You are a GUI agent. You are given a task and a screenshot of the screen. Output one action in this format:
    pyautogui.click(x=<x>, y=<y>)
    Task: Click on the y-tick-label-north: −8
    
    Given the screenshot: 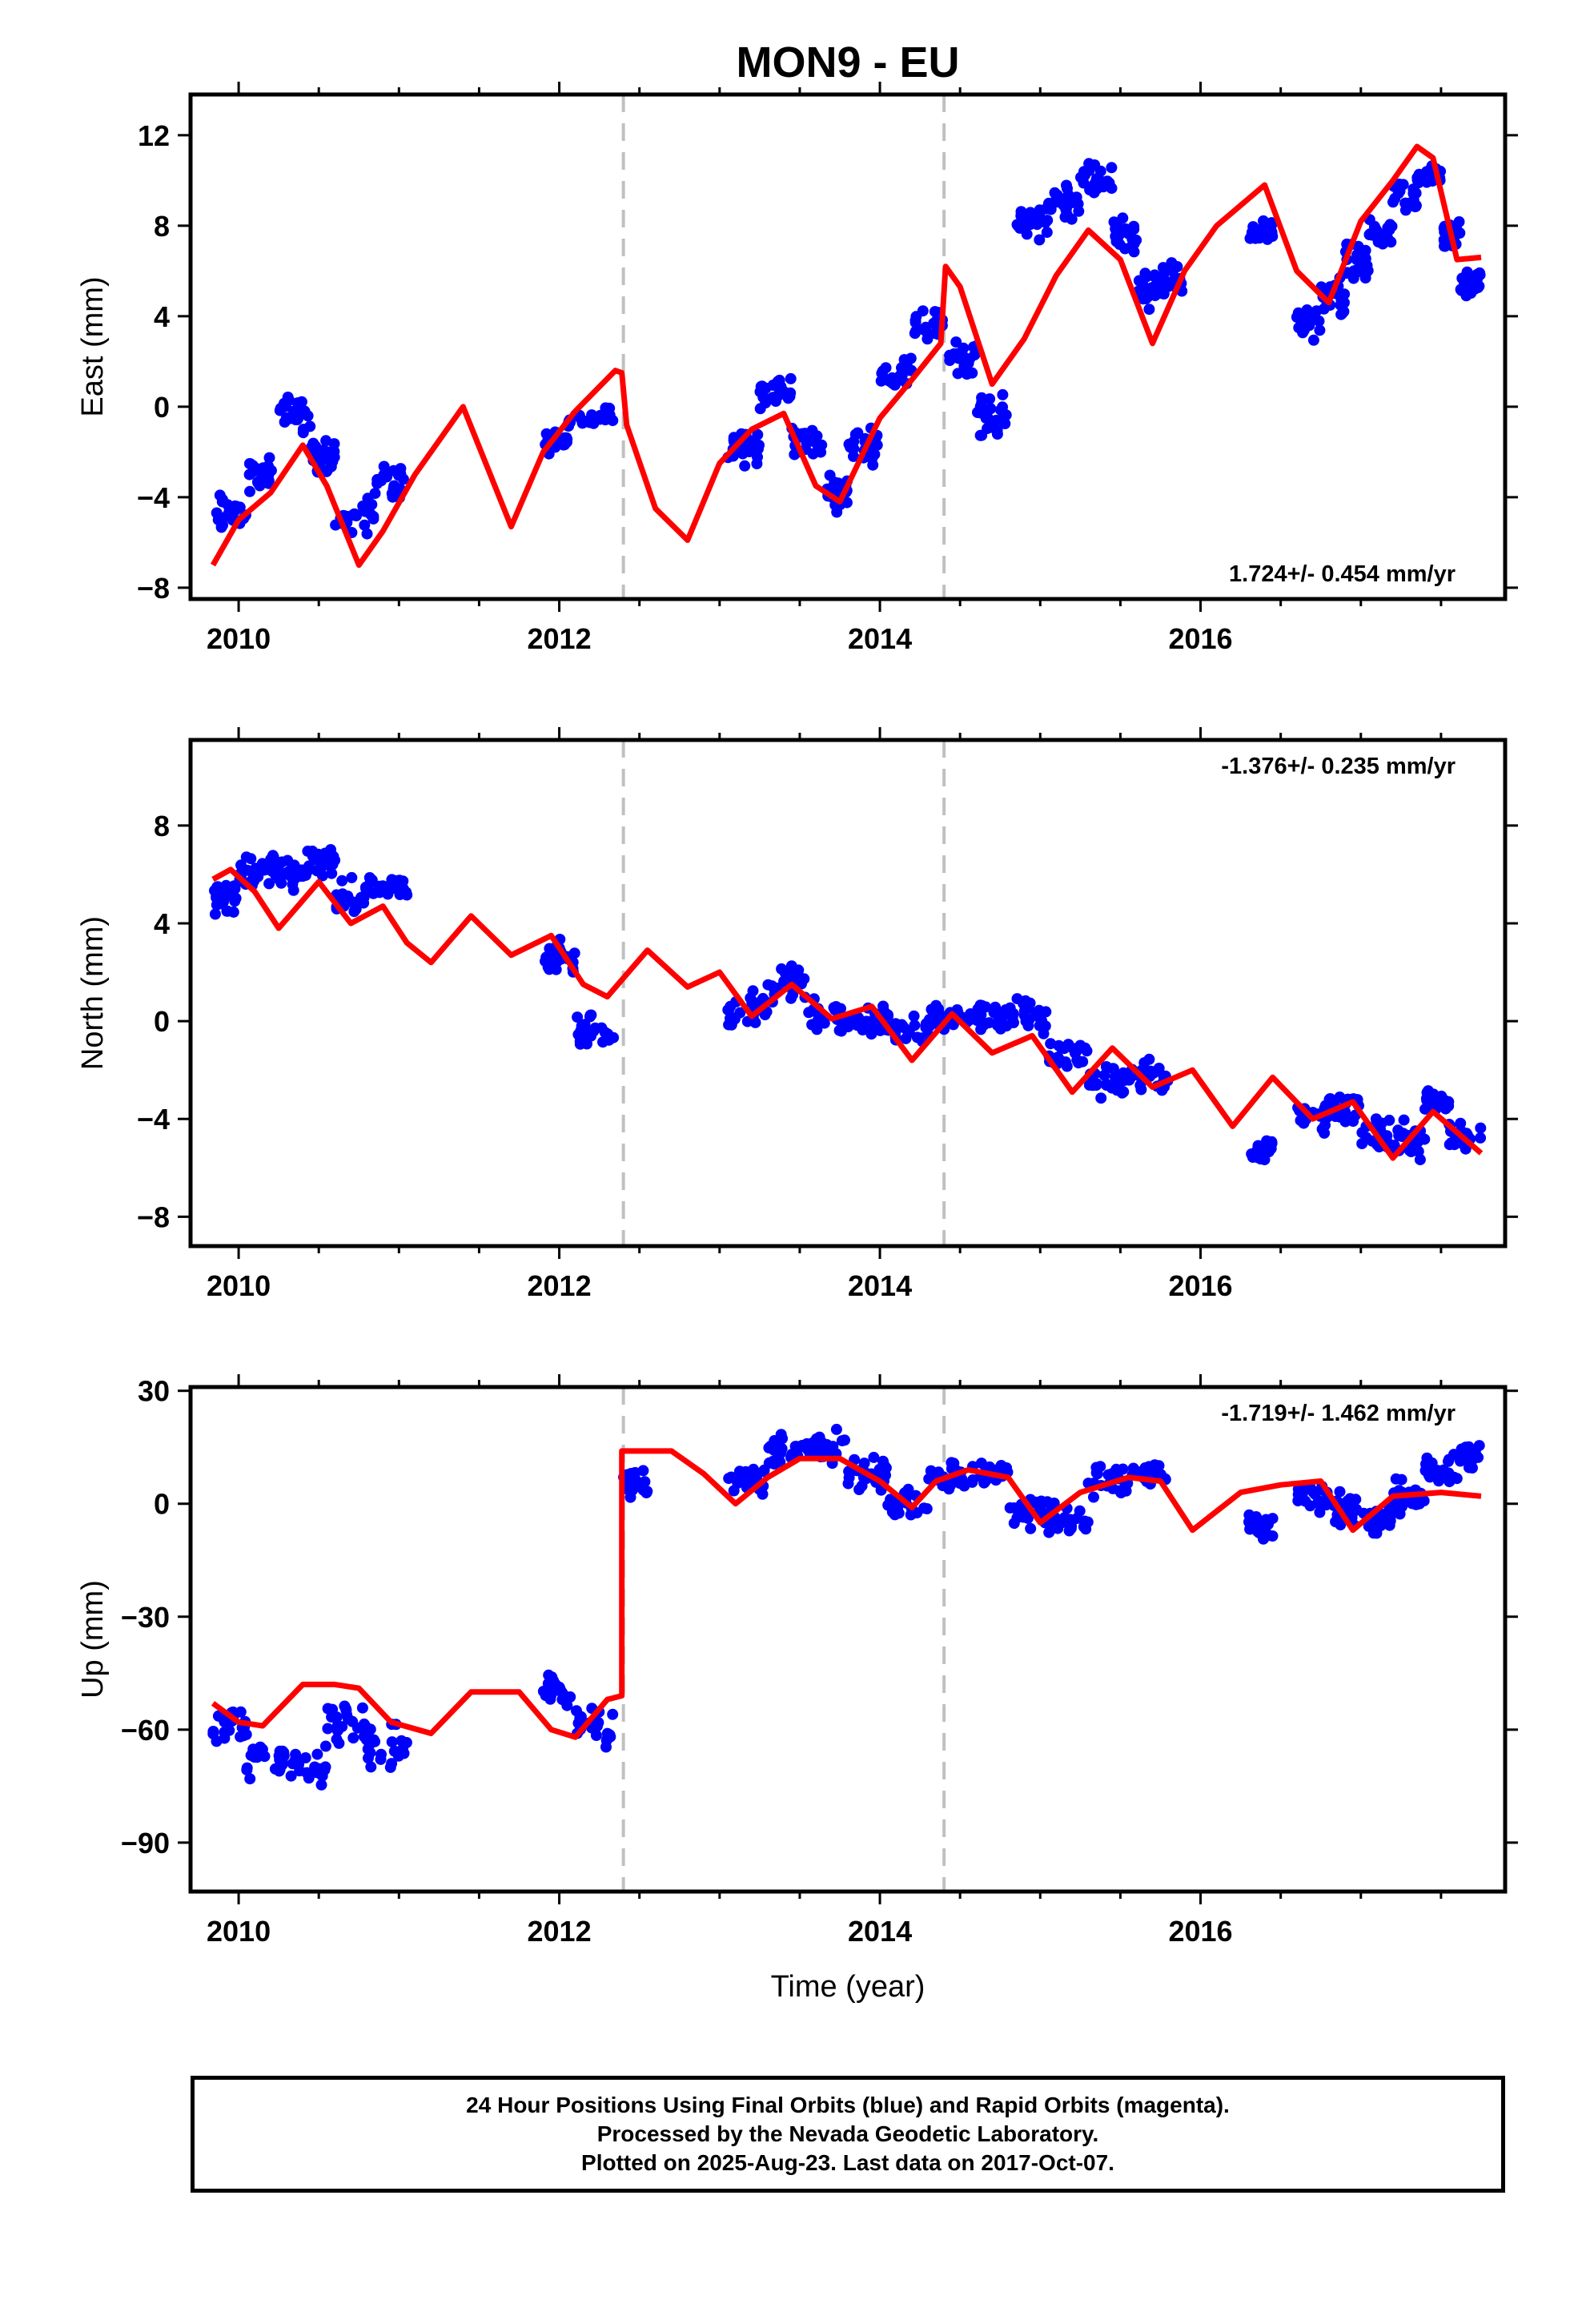 What is the action you would take?
    pyautogui.click(x=154, y=1216)
    